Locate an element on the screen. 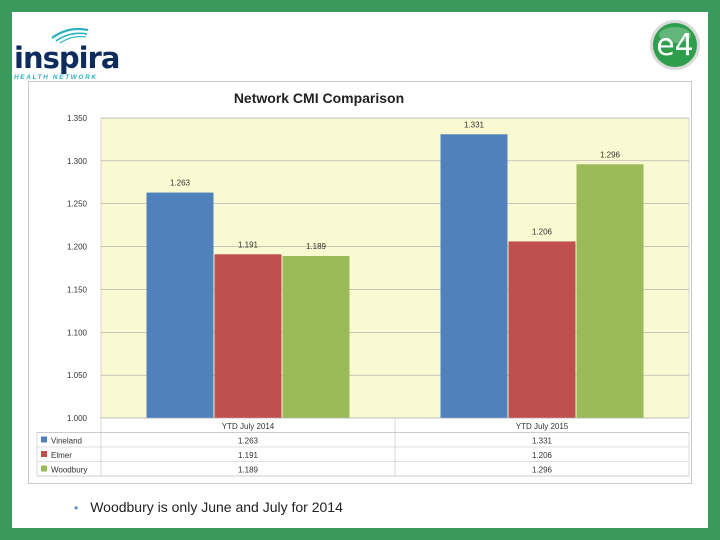  data-label: 1.263 is located at coordinates (180, 183).